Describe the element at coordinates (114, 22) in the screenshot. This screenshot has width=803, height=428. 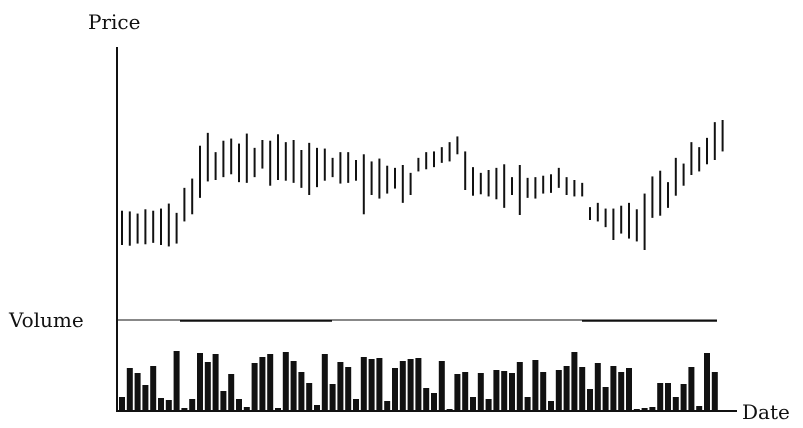
I see `price-axis-label: Price` at that location.